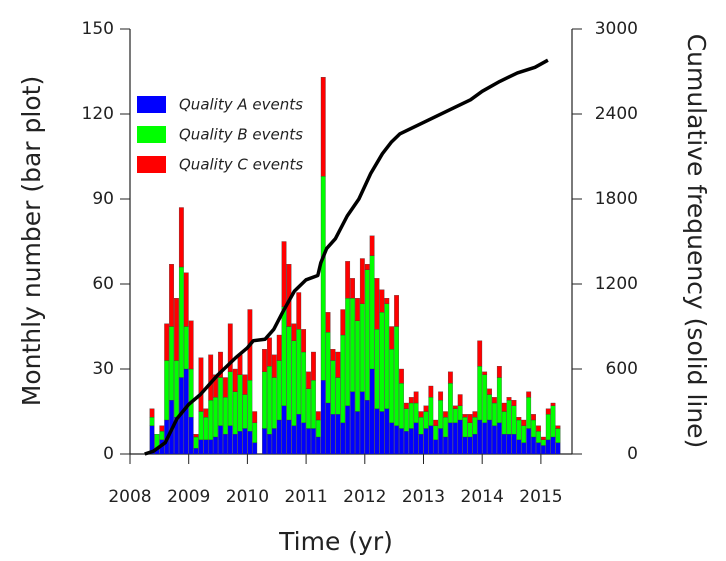 Image resolution: width=726 pixels, height=561 pixels. I want to click on x-tick-label: 2009, so click(188, 497).